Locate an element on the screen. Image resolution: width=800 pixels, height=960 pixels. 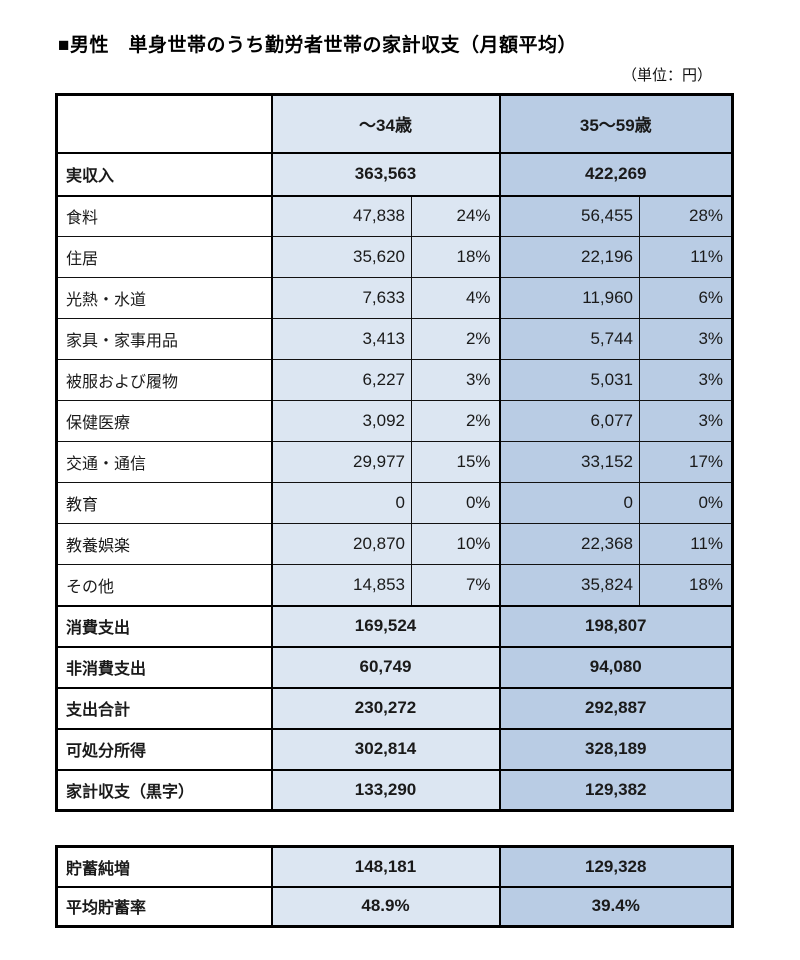
row-label: 非消費支出 is located at coordinates (164, 666).